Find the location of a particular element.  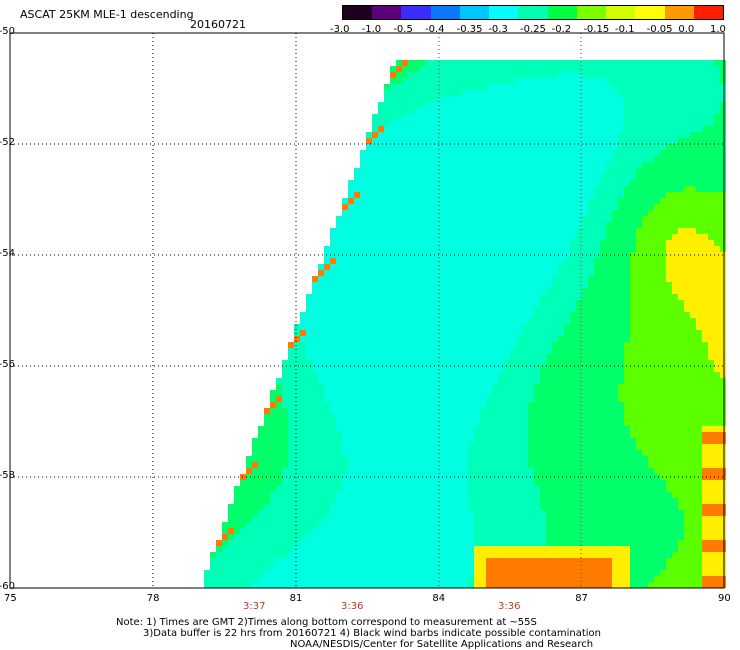

colorbar-segment is located at coordinates (592, 12).